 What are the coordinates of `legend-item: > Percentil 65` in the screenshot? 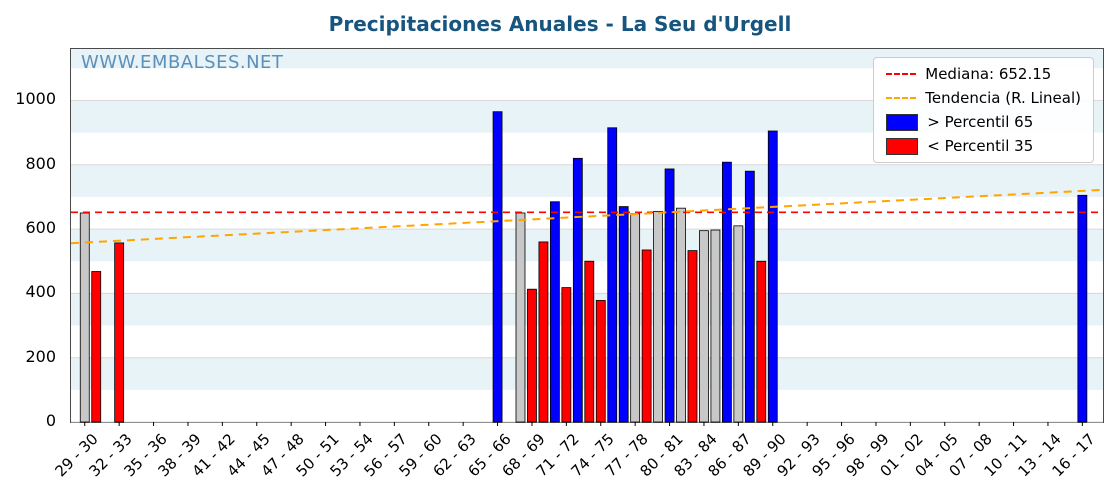 It's located at (983, 122).